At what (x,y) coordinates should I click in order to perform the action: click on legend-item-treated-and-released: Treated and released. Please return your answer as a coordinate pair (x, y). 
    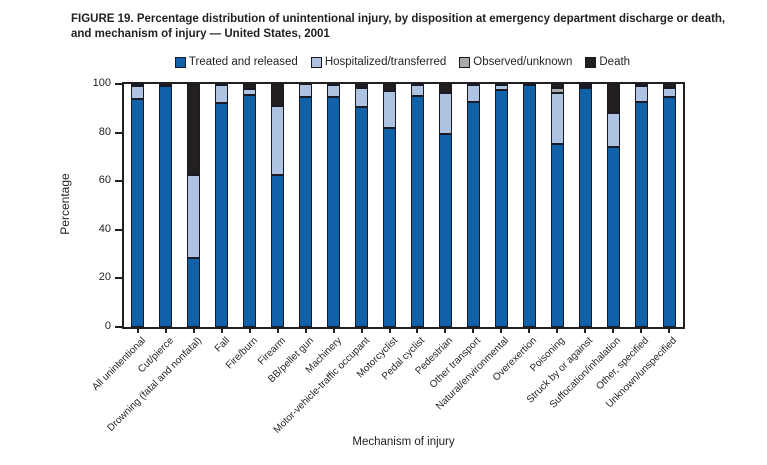
    Looking at the image, I should click on (236, 62).